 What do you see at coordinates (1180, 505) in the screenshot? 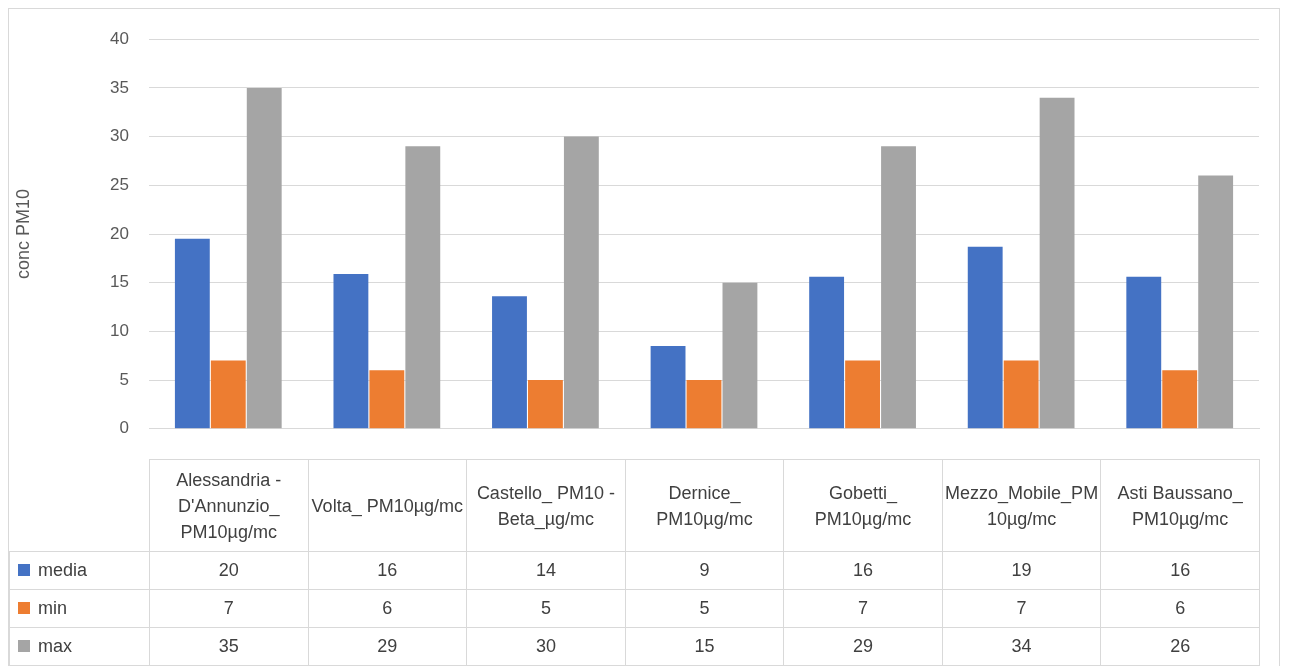
I see `x-tick-label: Asti Baussano_ PM10µg/mc` at bounding box center [1180, 505].